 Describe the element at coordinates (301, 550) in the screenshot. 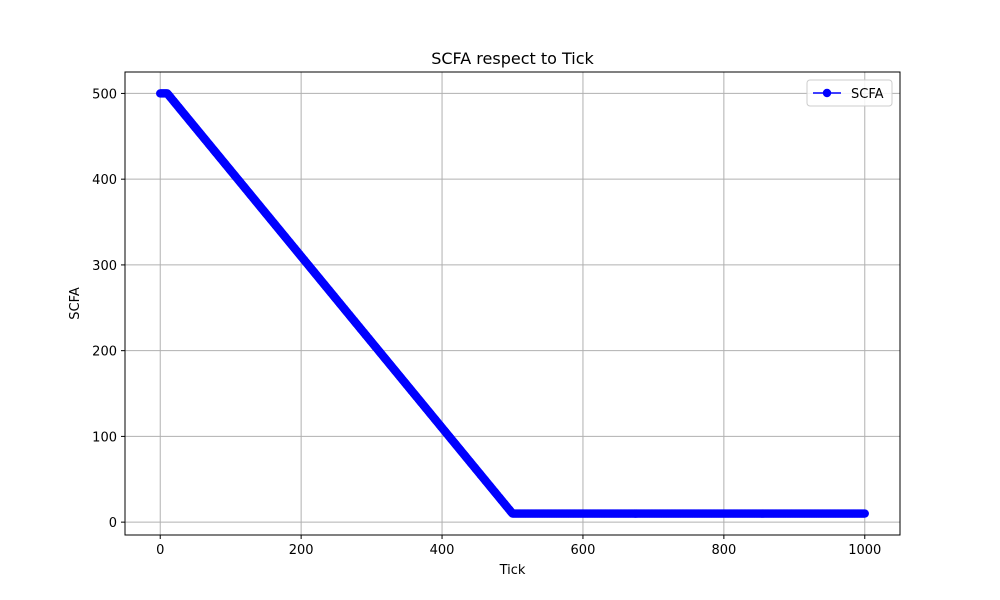

I see `x-tick-label: 200` at that location.